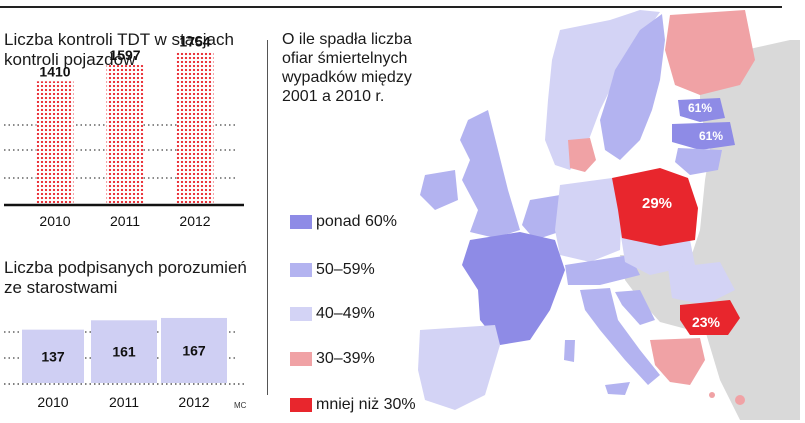  Describe the element at coordinates (582, 155) in the screenshot. I see `map-region-denmark` at that location.